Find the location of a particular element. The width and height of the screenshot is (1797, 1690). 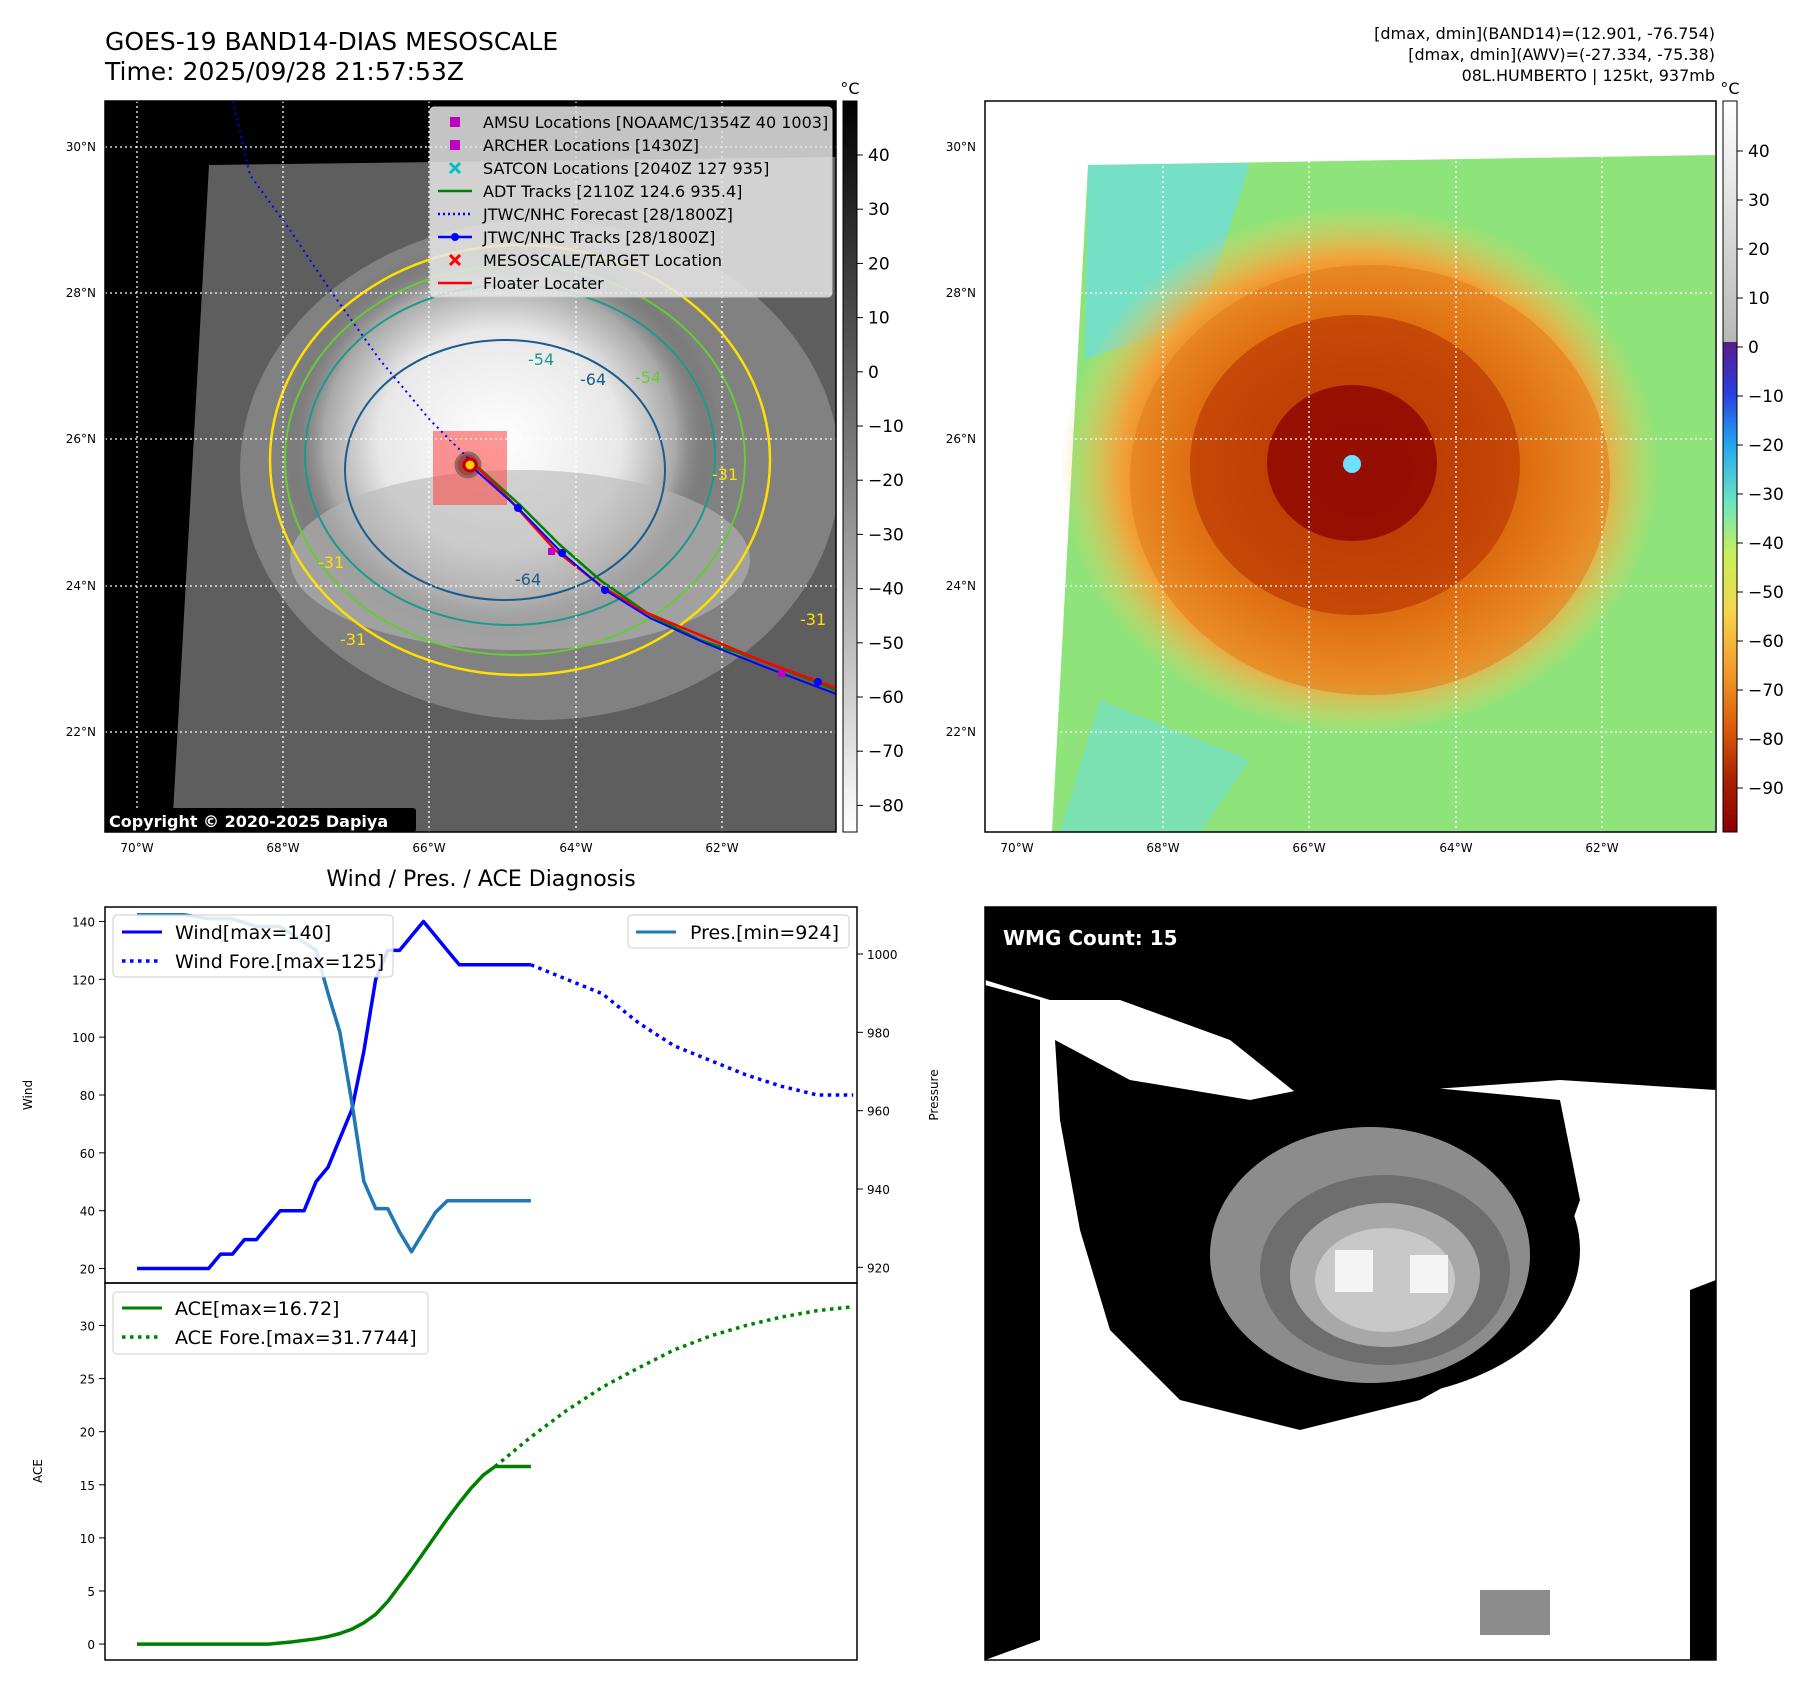

ace-ytick-label: 25 is located at coordinates (87, 1380).